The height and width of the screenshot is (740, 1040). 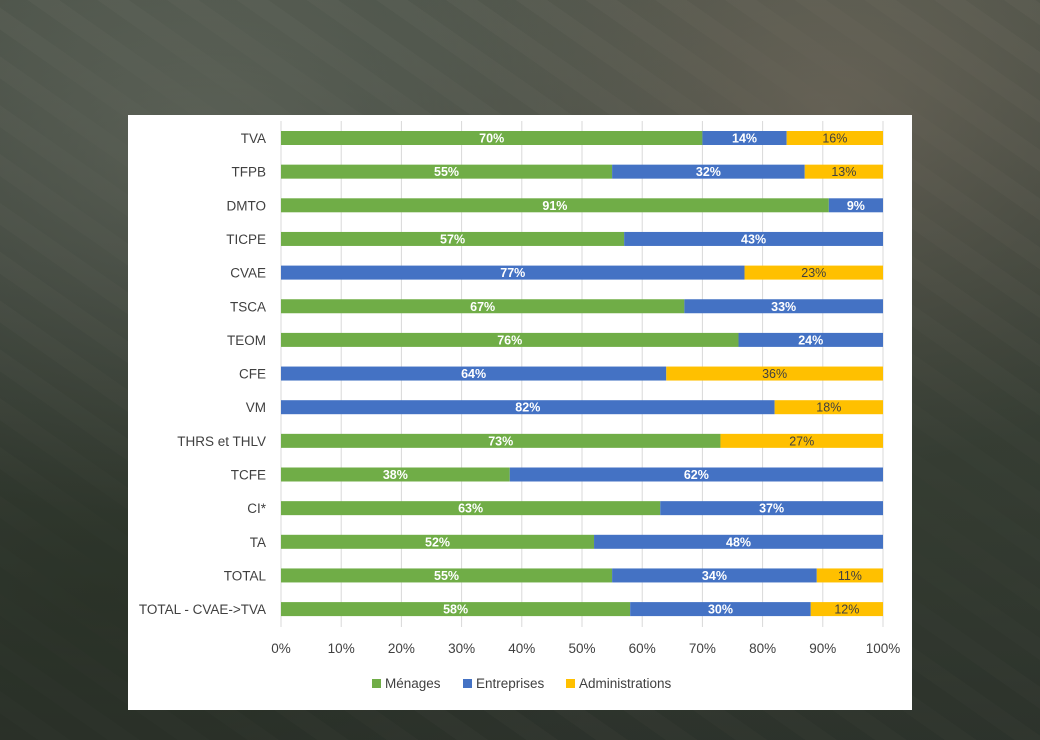 I want to click on data-label: 64%, so click(x=473, y=374).